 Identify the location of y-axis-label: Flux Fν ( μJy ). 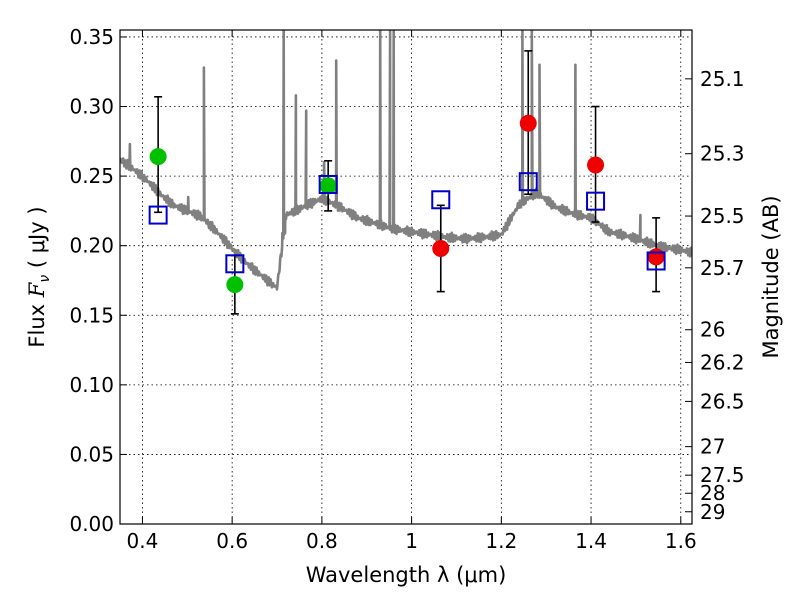
(39, 276).